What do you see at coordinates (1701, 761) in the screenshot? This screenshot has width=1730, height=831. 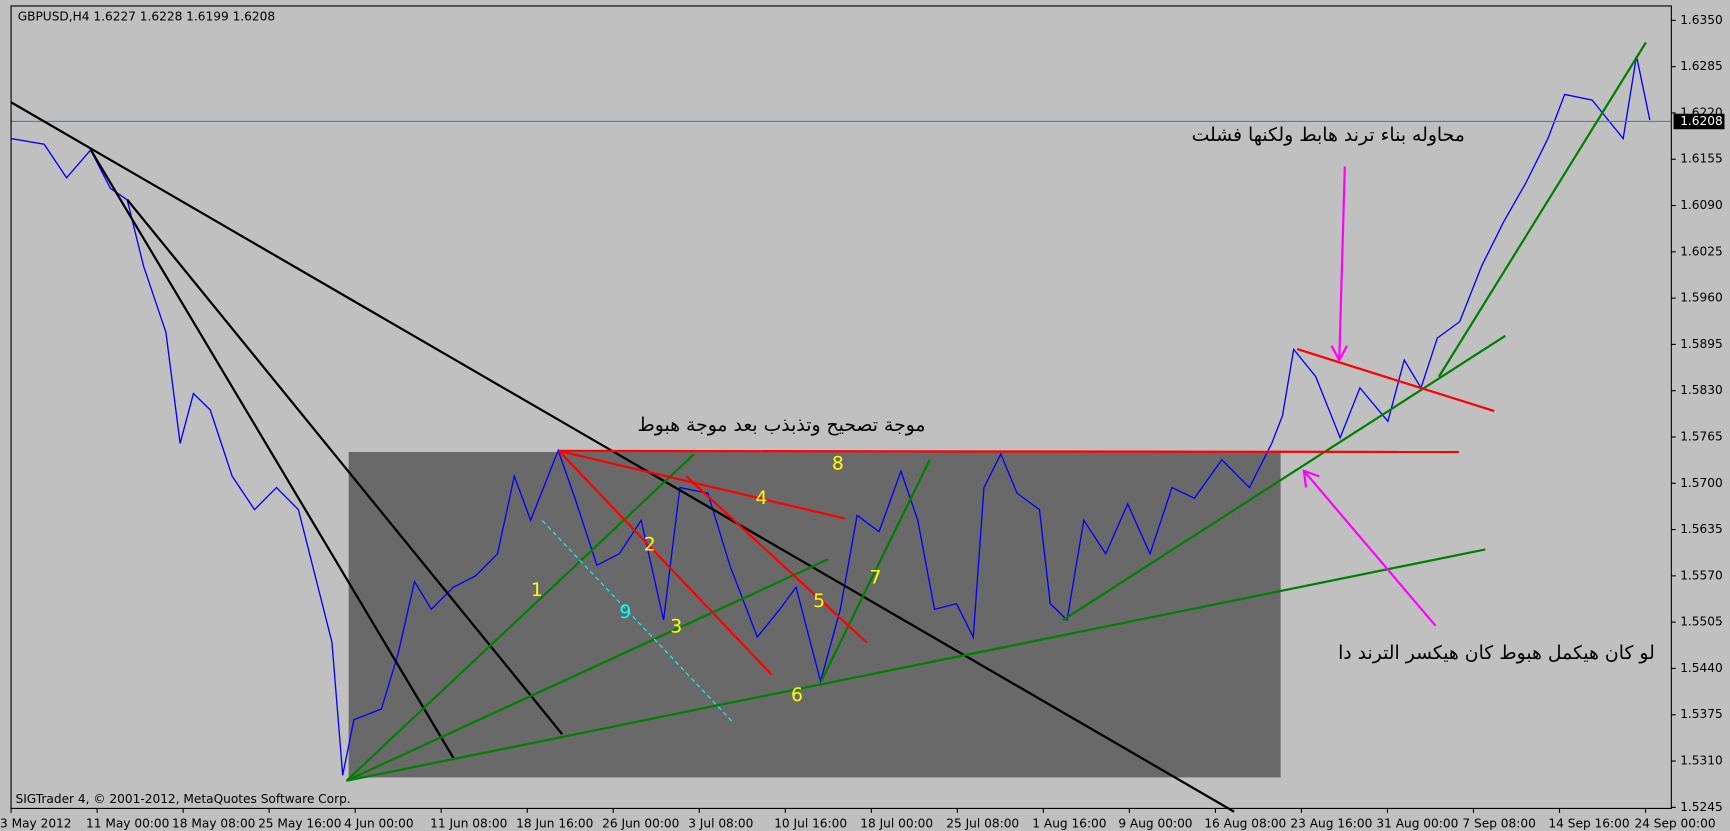 I see `y-tick-label: 1.5310` at bounding box center [1701, 761].